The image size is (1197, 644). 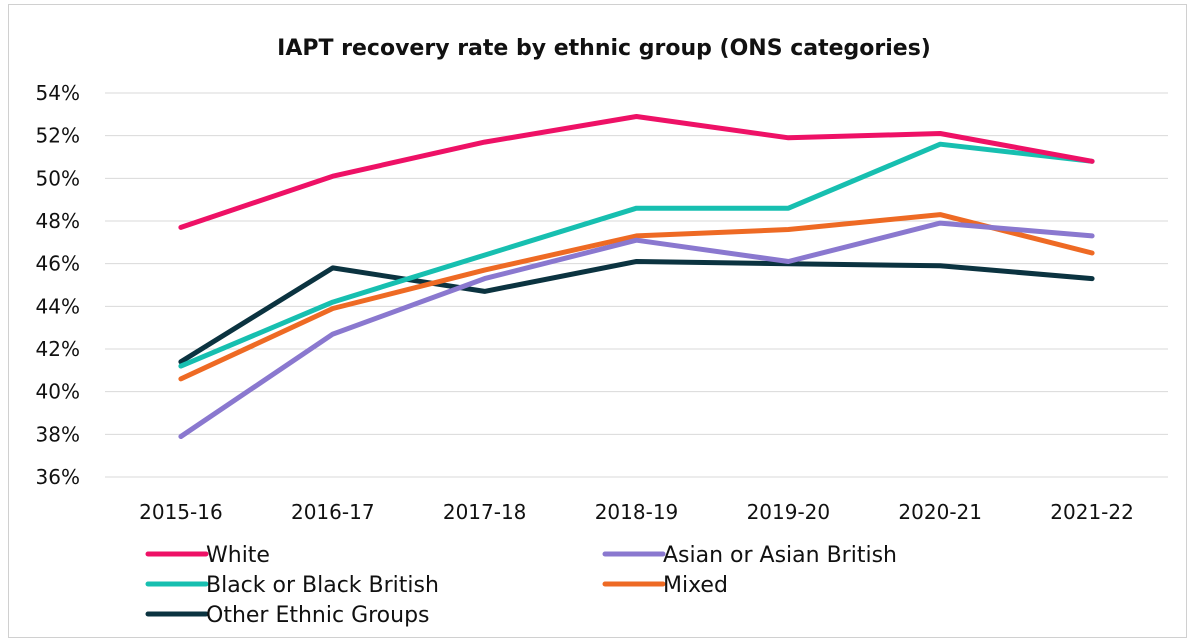 I want to click on y-tick-label: 42%, so click(x=58, y=349).